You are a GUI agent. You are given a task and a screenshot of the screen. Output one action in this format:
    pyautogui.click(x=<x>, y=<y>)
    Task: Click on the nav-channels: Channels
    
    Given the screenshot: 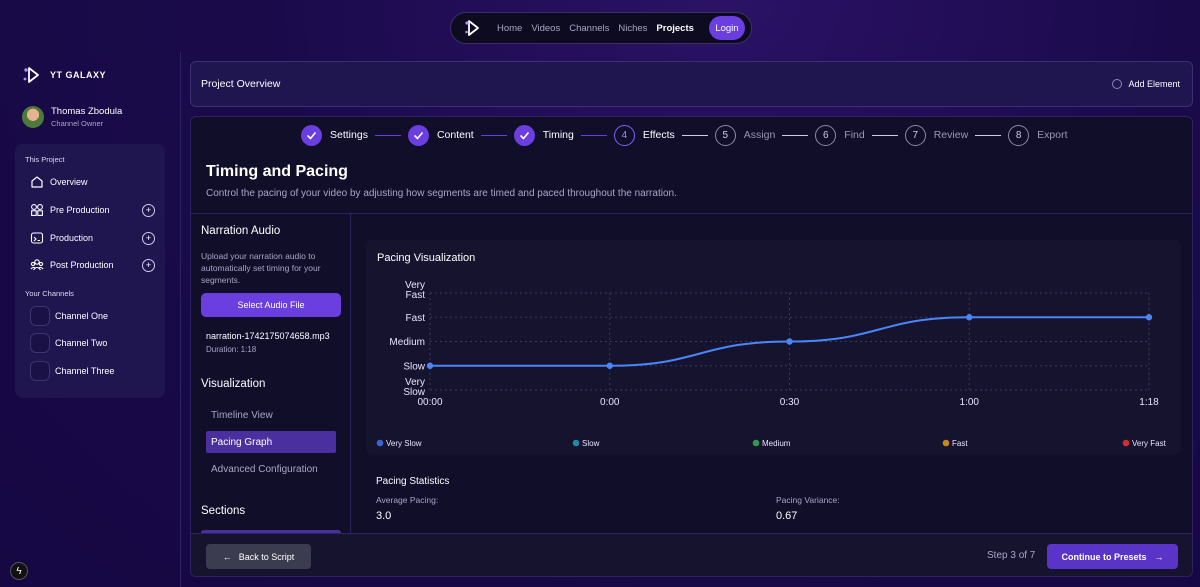 What is the action you would take?
    pyautogui.click(x=589, y=28)
    